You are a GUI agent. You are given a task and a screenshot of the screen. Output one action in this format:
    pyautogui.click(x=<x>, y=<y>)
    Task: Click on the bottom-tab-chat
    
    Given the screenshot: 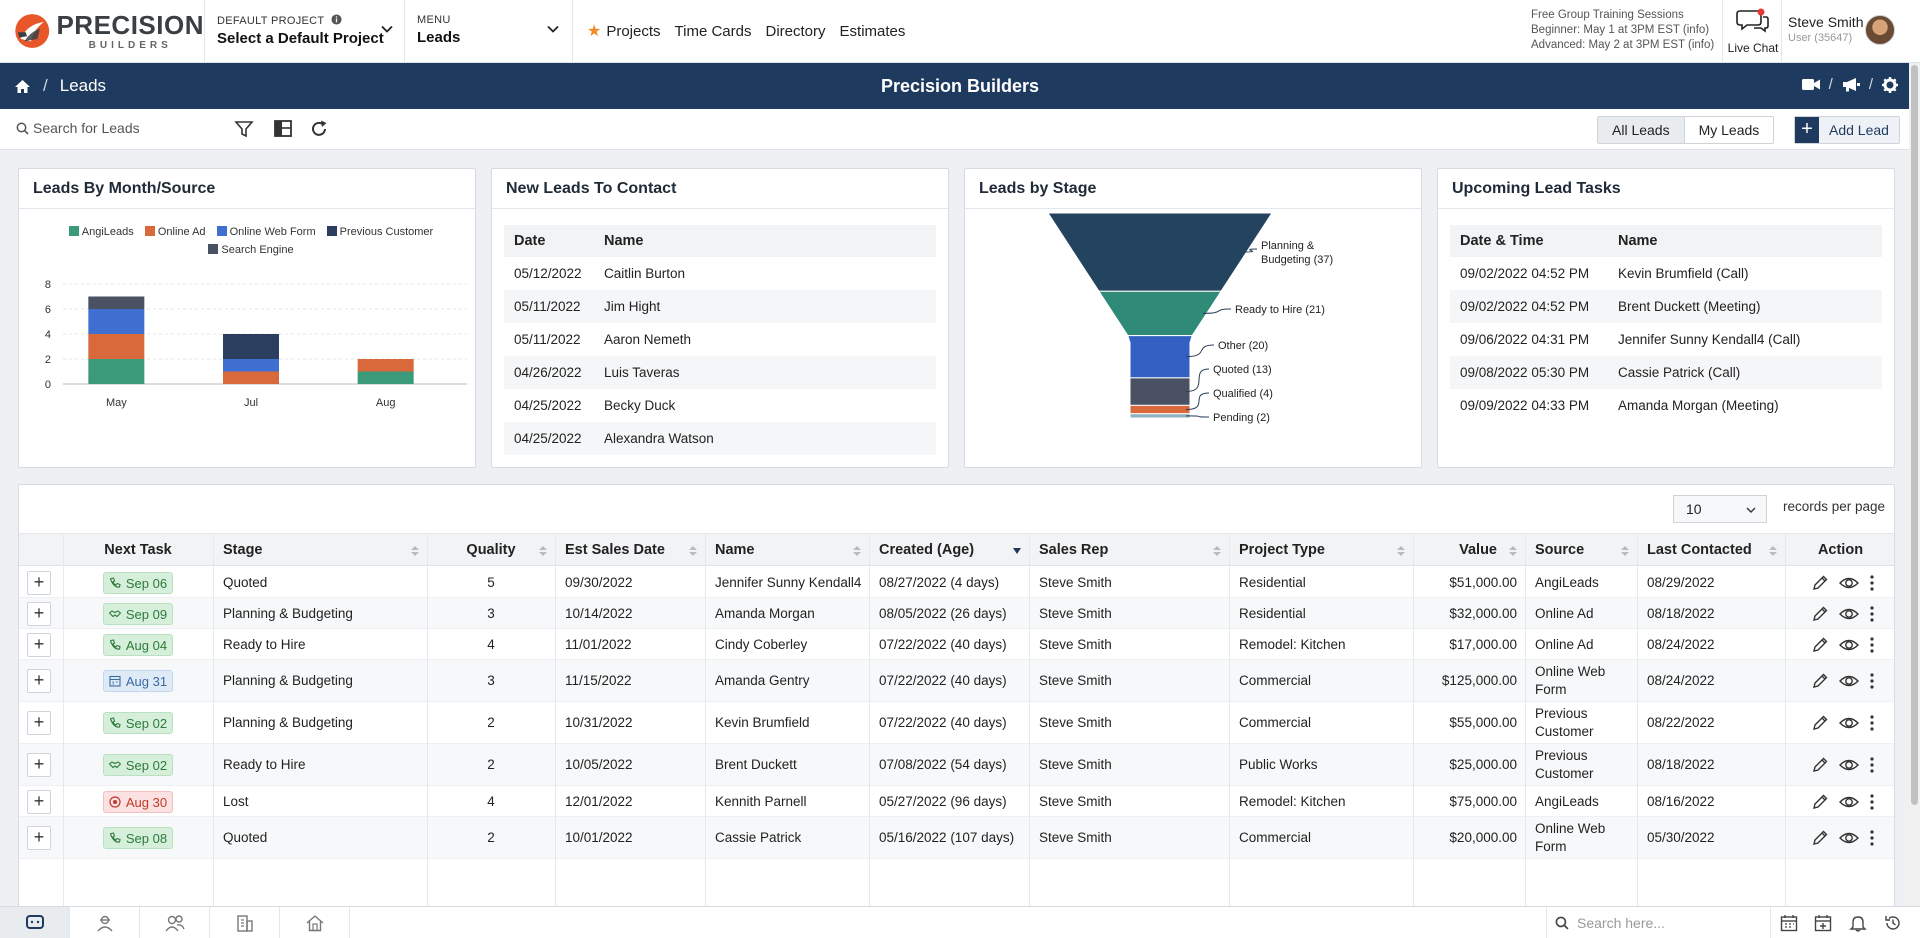 What is the action you would take?
    pyautogui.click(x=35, y=922)
    